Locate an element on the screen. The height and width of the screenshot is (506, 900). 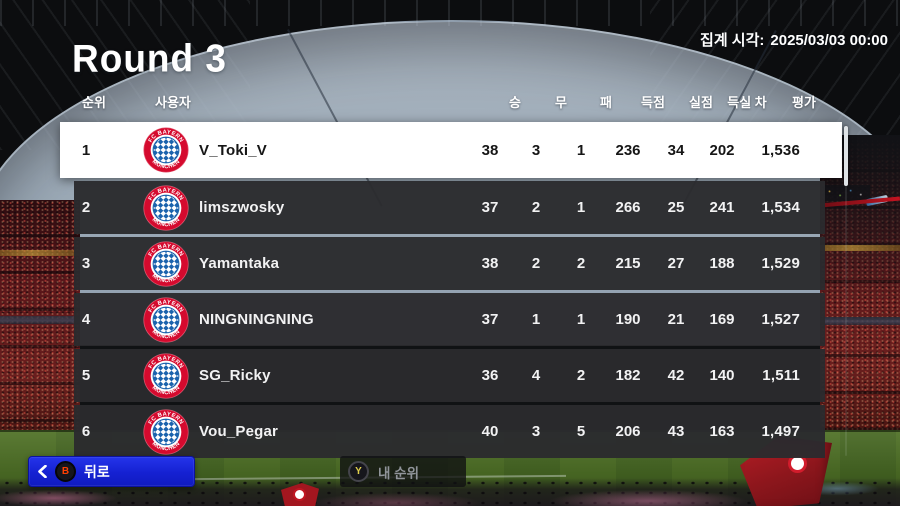
column-header-rank: 순위 is located at coordinates (94, 102).